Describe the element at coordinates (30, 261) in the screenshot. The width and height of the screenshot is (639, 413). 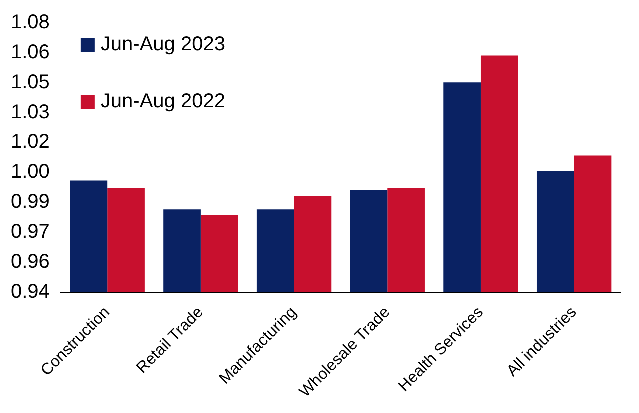
I see `y-tick-label: 0.96` at that location.